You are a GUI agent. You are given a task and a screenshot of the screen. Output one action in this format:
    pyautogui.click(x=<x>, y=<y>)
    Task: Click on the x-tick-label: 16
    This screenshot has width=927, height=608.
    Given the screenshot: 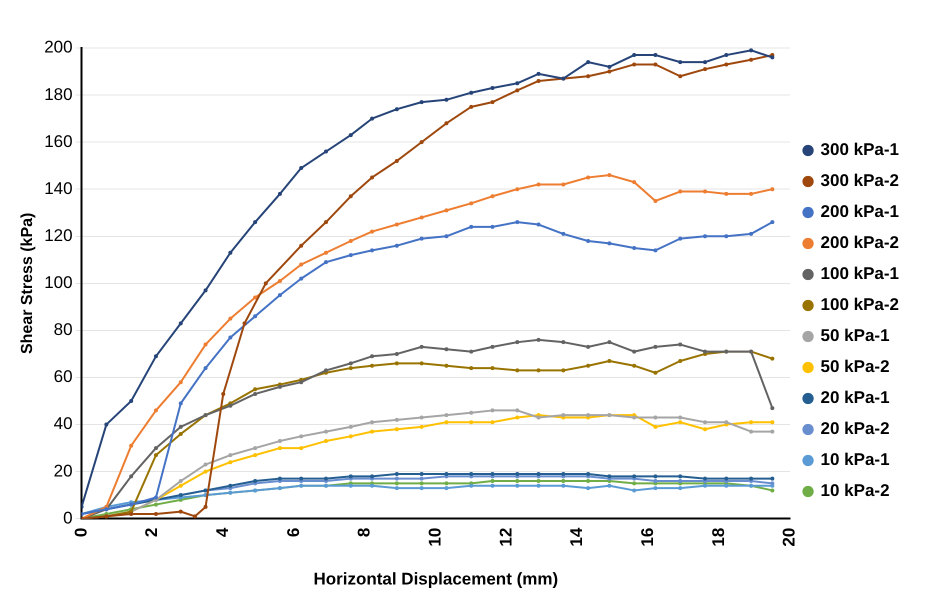 What is the action you would take?
    pyautogui.click(x=648, y=537)
    